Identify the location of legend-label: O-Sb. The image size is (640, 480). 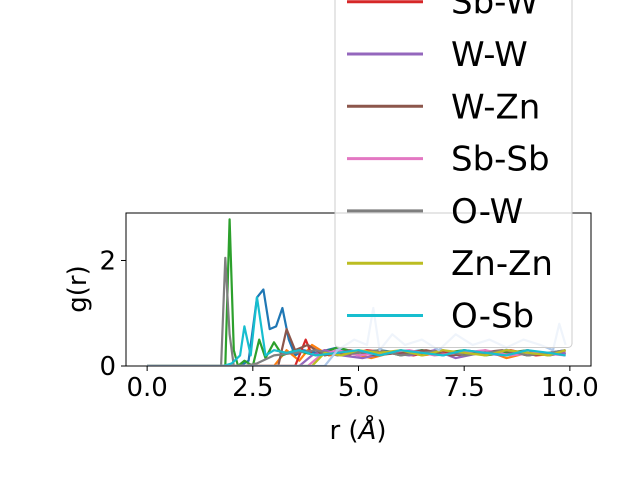
(492, 317).